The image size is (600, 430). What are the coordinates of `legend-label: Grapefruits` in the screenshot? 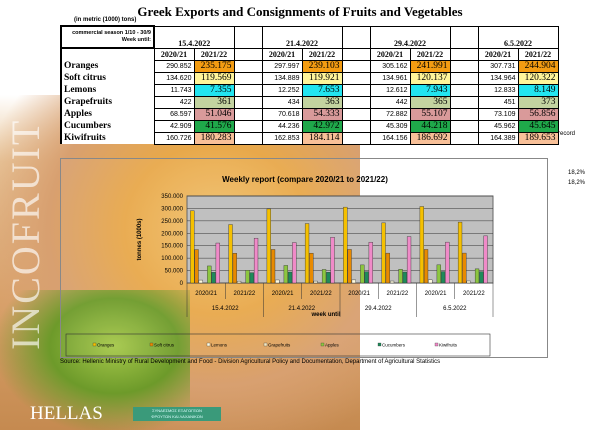 It's located at (279, 345).